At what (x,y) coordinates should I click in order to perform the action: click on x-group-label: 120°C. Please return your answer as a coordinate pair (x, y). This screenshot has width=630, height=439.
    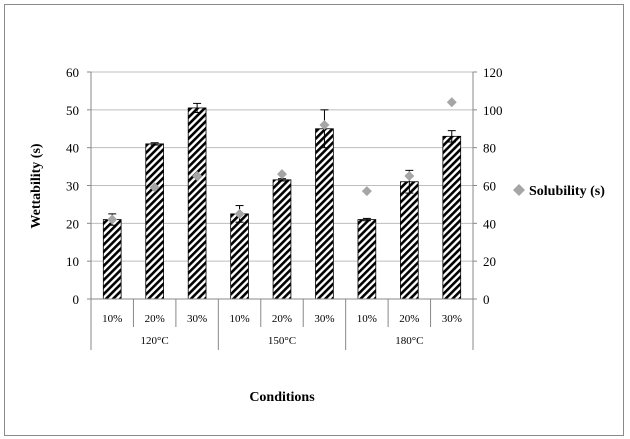
    Looking at the image, I should click on (155, 341).